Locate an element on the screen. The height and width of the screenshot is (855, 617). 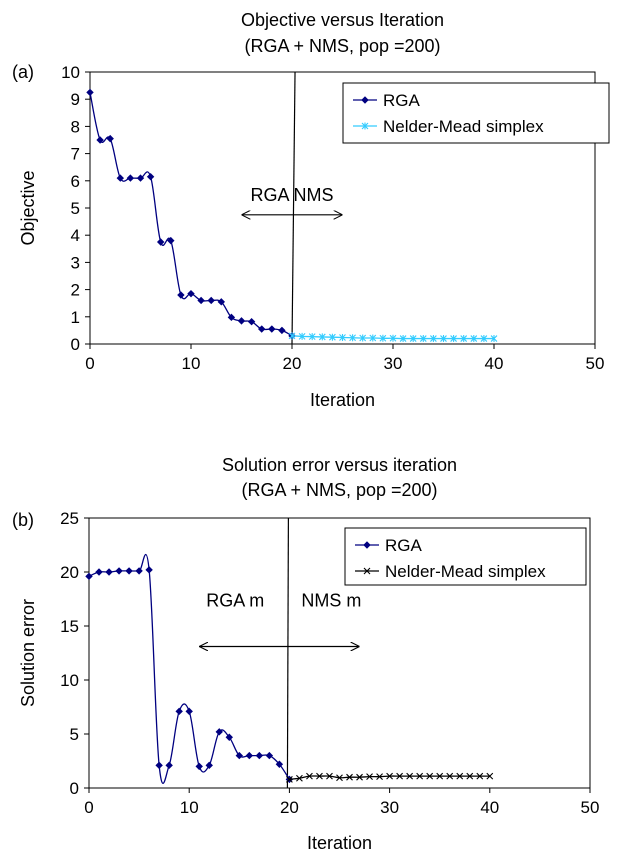
x-tick-label: 30 is located at coordinates (393, 363).